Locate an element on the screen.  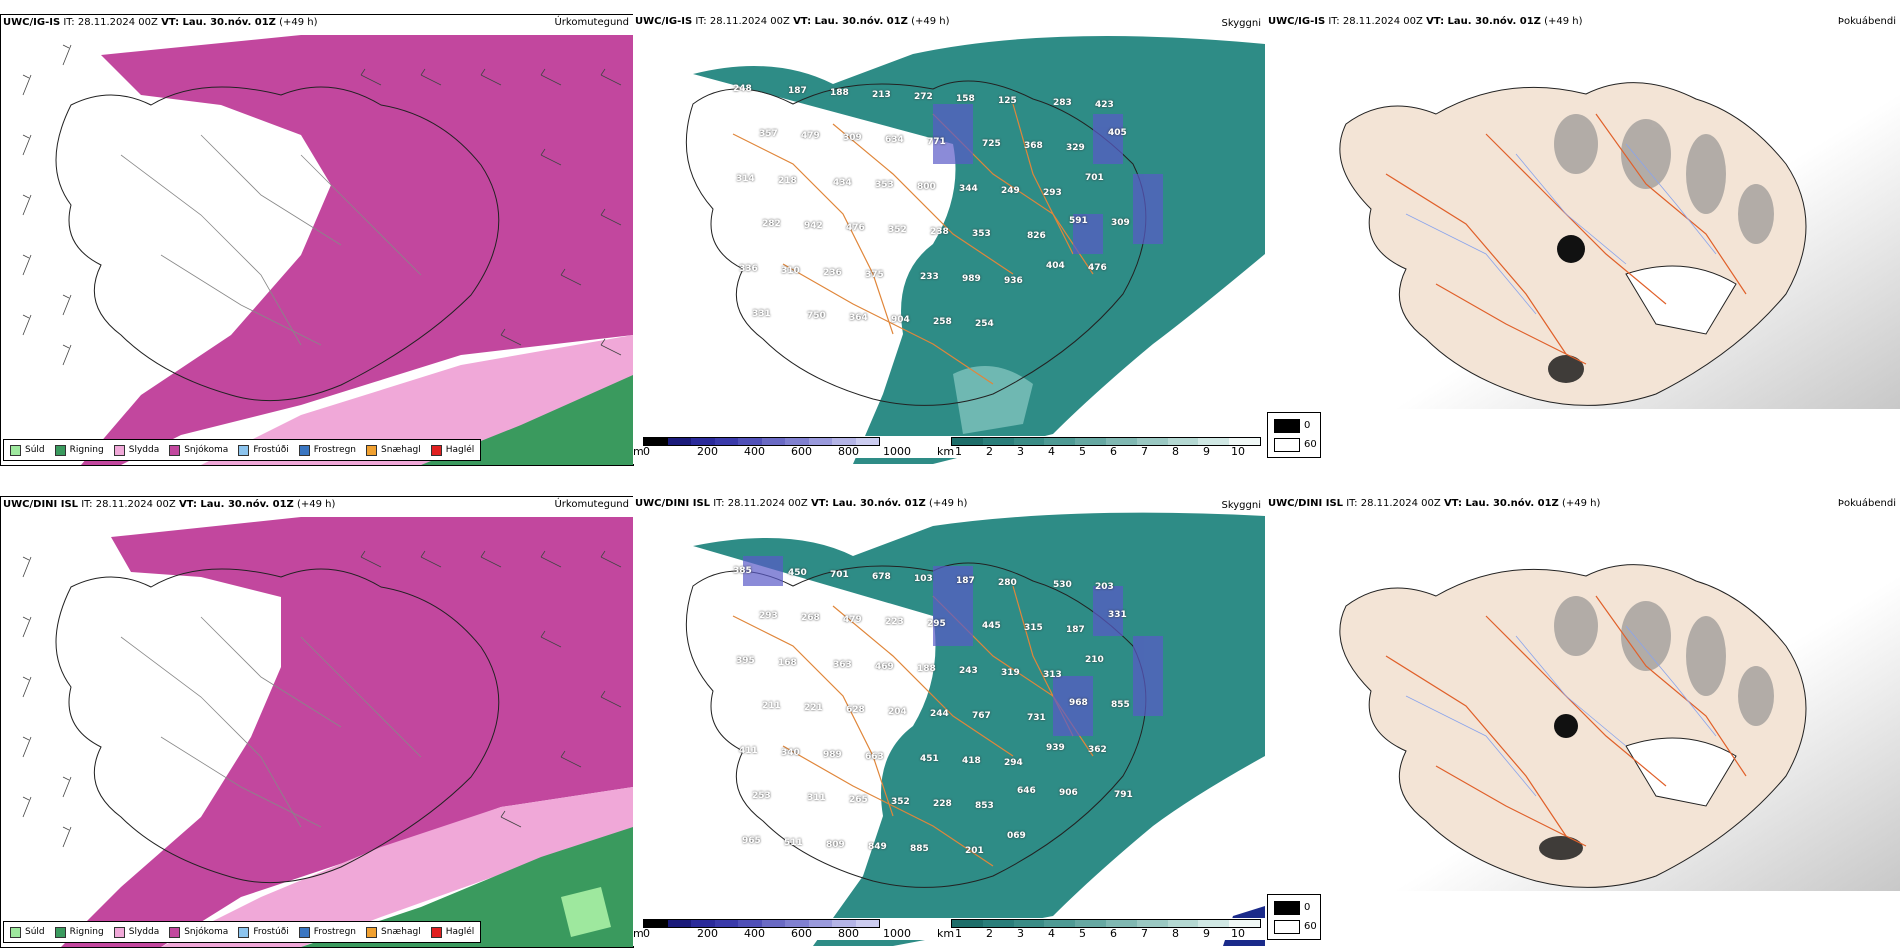
cloud-base-label: 282 is located at coordinates (771, 224).